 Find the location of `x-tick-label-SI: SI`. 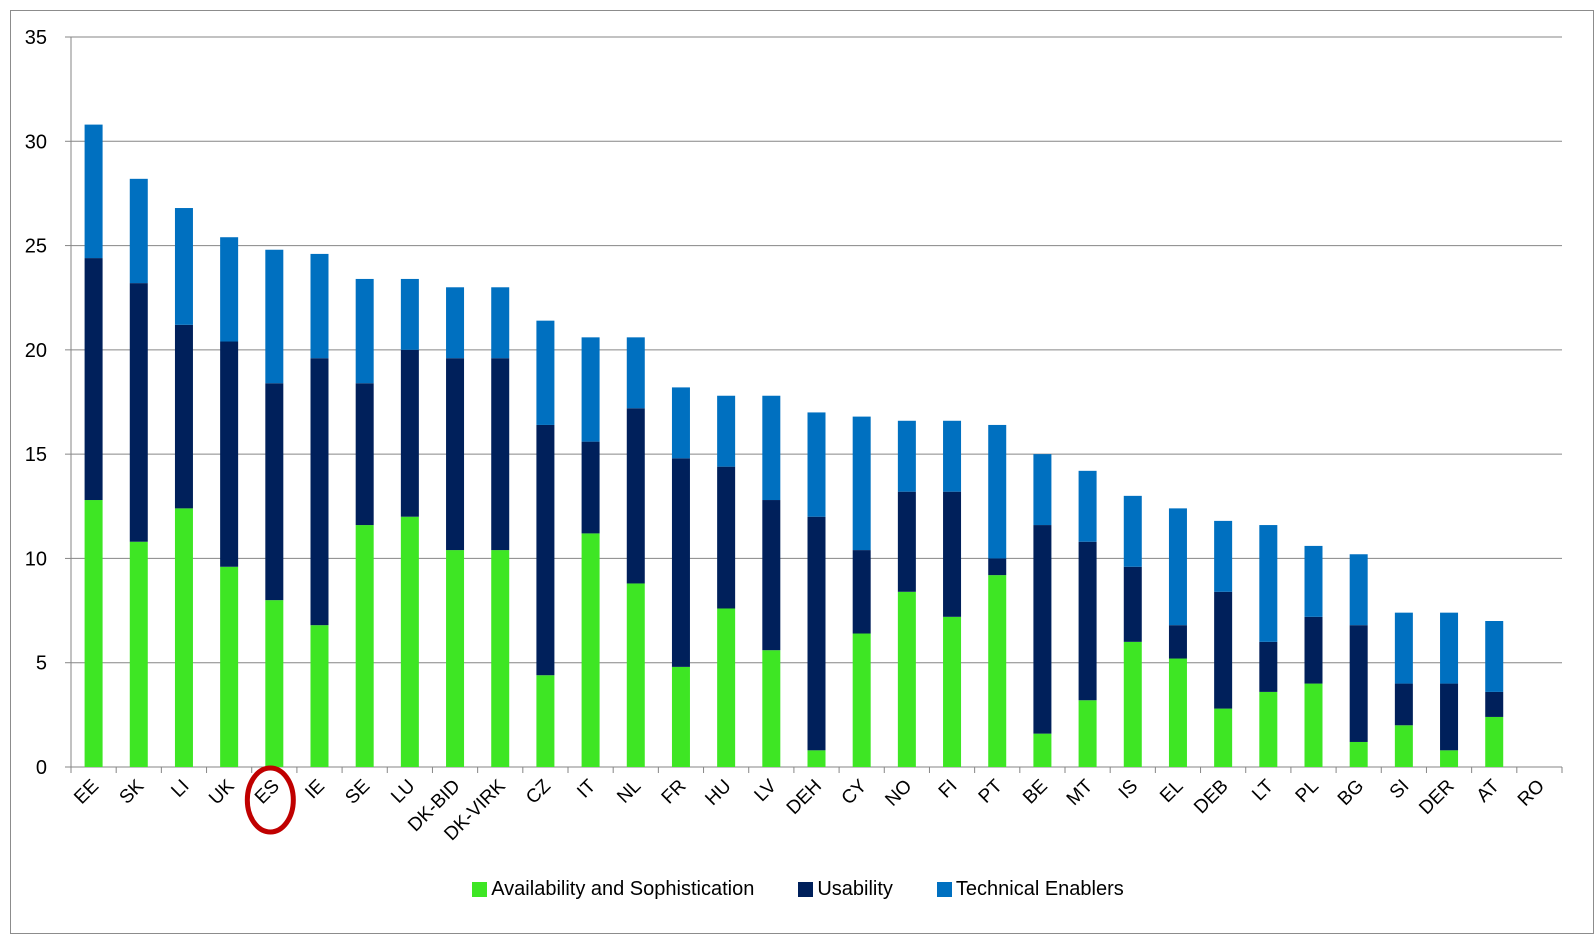

x-tick-label-SI: SI is located at coordinates (1400, 790).